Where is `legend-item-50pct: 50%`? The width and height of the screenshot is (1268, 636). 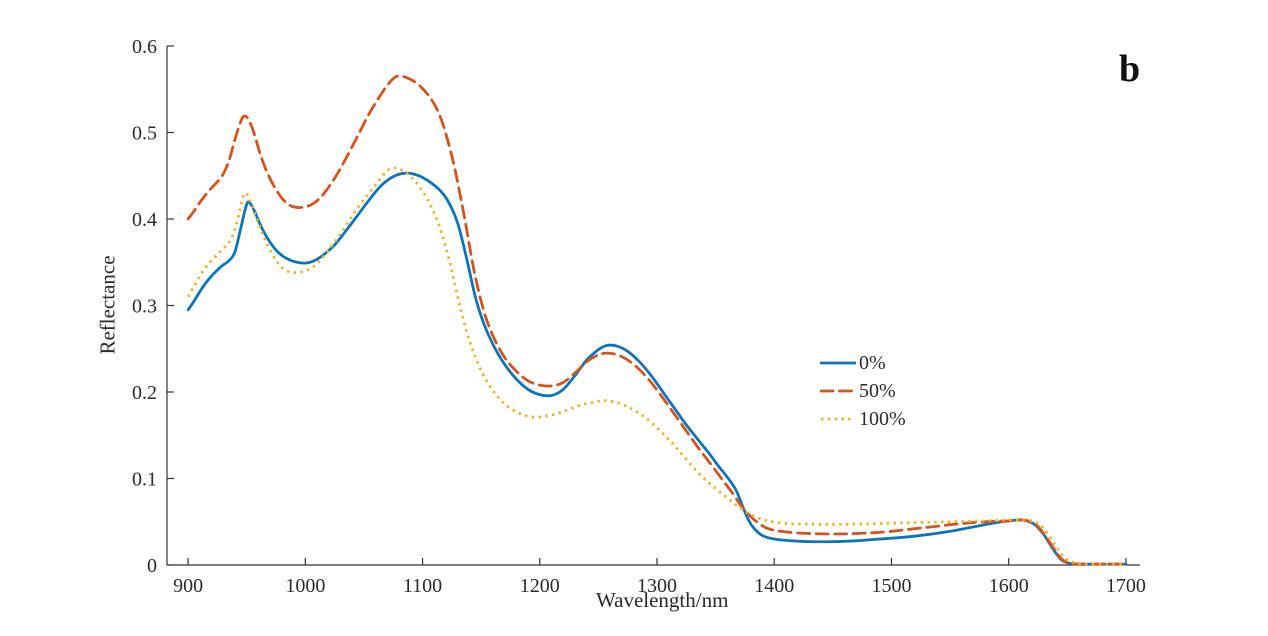 legend-item-50pct: 50% is located at coordinates (863, 391).